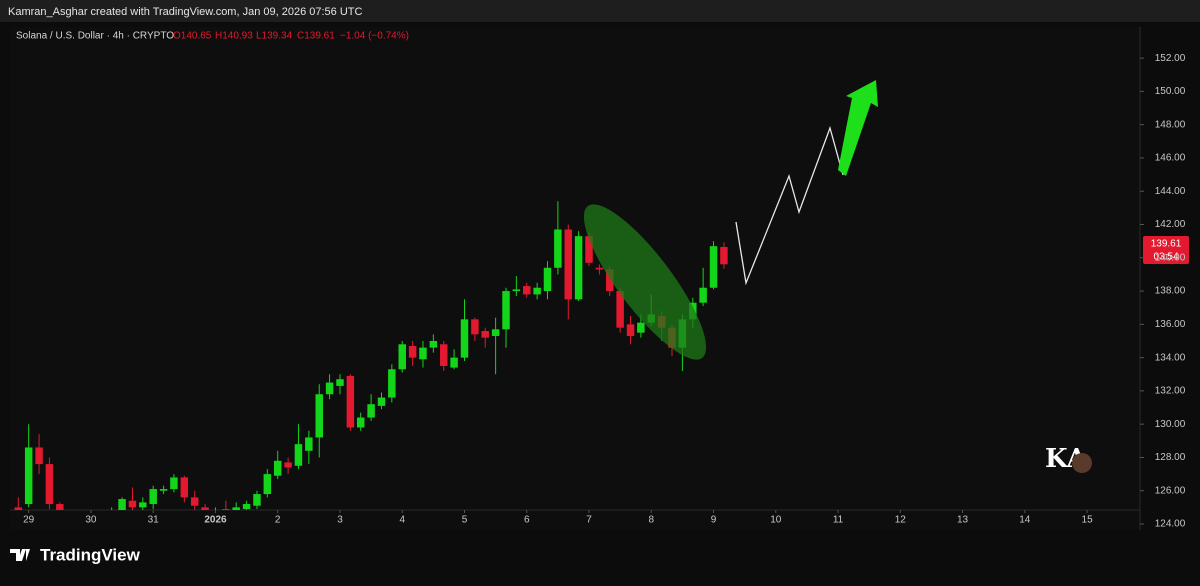 This screenshot has width=1200, height=586. What do you see at coordinates (215, 520) in the screenshot?
I see `x-tick-label: 2026` at bounding box center [215, 520].